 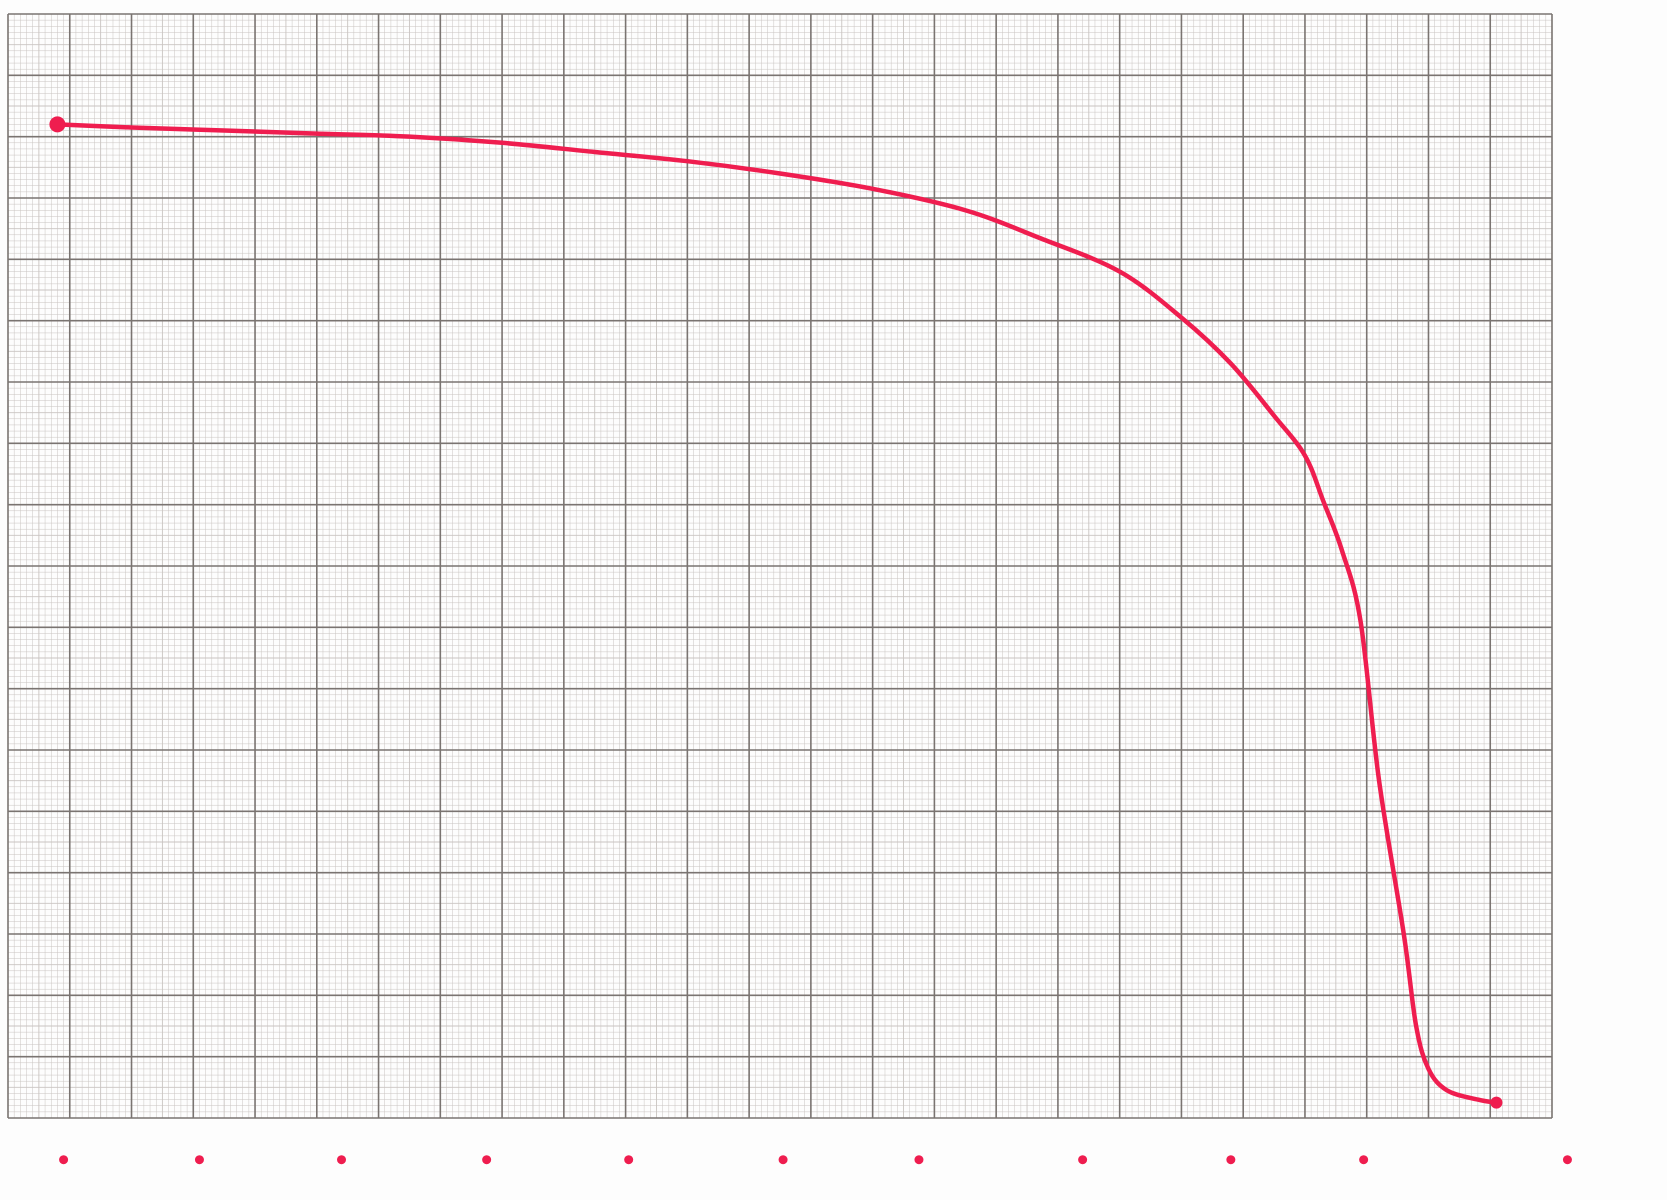 I want to click on bottom-markers, so click(x=815, y=1160).